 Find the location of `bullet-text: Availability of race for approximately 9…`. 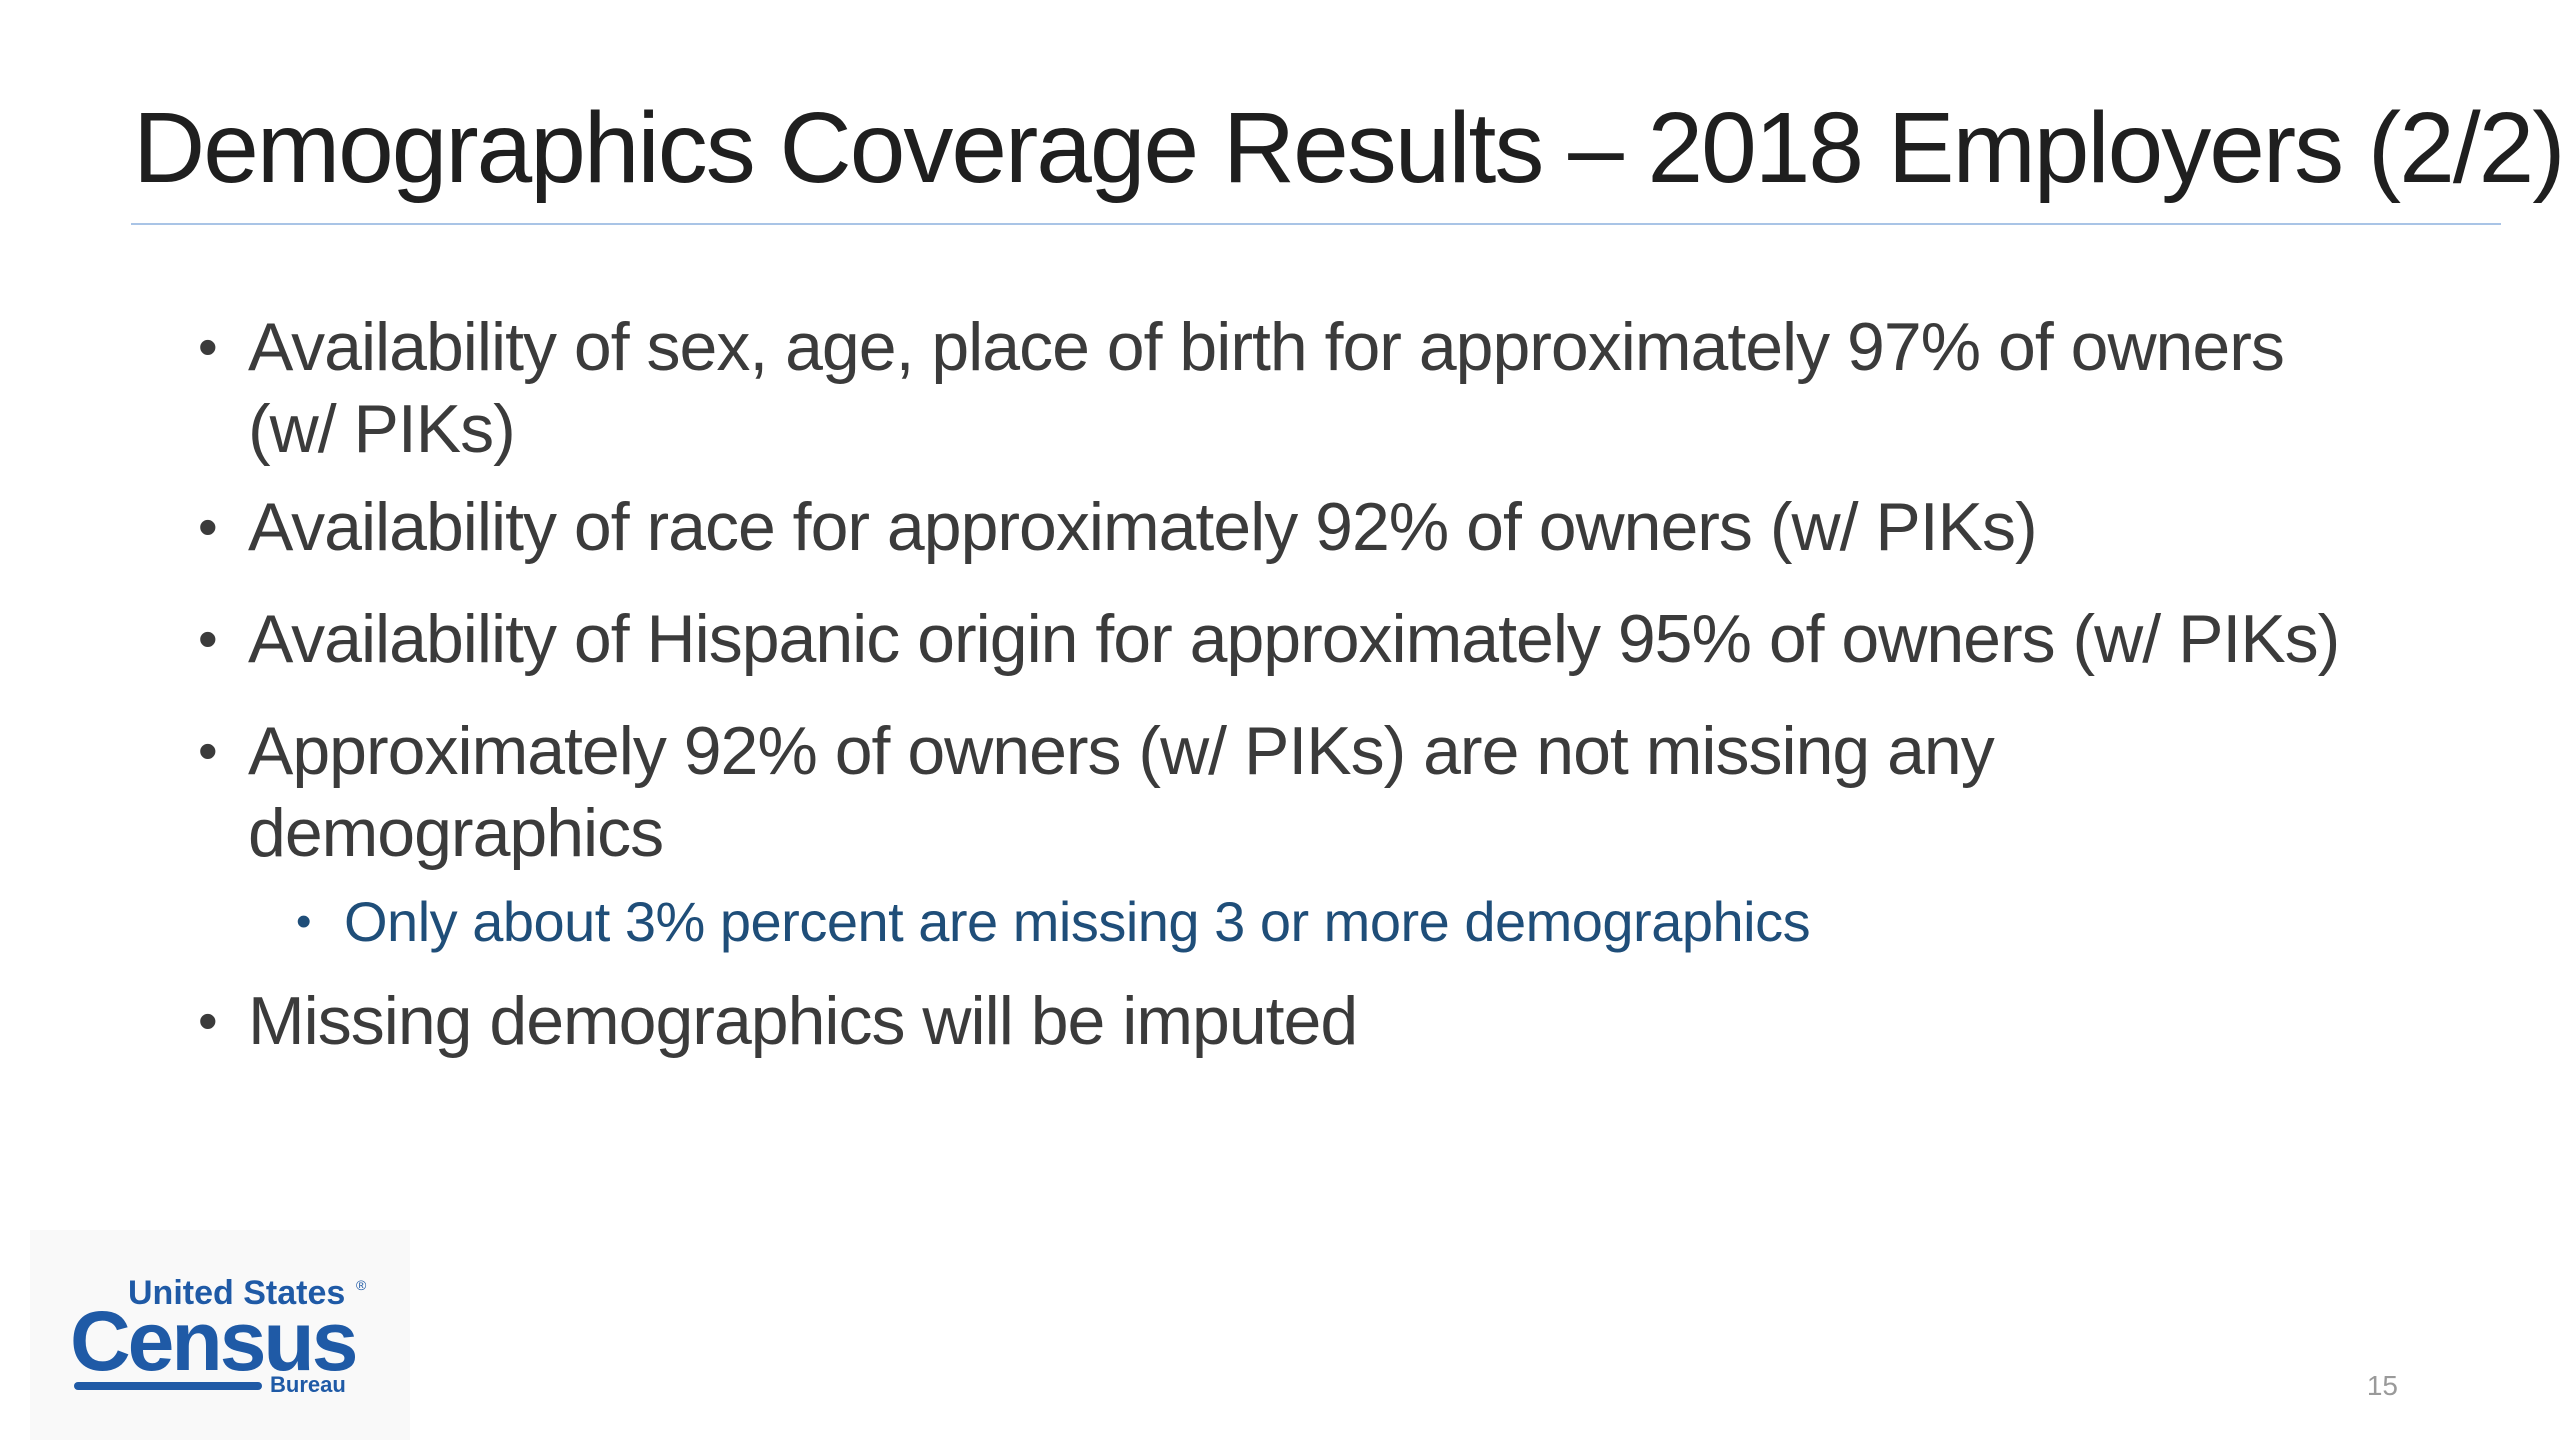

bullet-text: Availability of race for approximately 9… is located at coordinates (1143, 527).